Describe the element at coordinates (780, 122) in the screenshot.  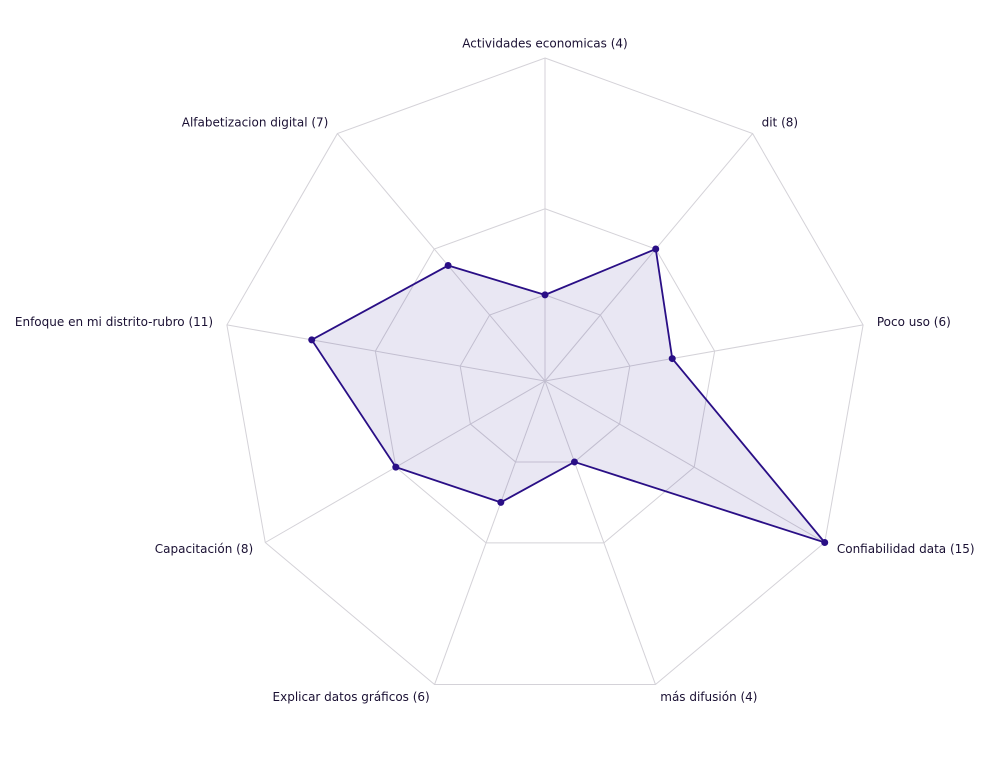
I see `axis-label: dit (8)` at that location.